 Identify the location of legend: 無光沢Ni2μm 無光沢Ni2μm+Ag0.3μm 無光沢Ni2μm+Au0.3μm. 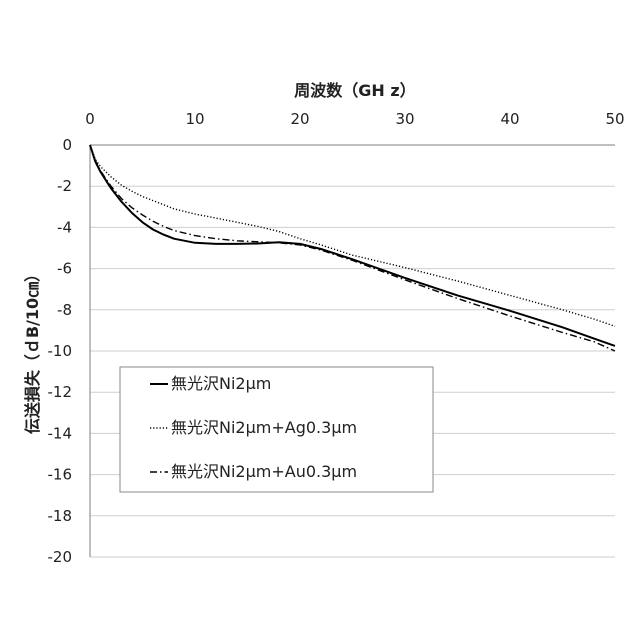
(276, 429).